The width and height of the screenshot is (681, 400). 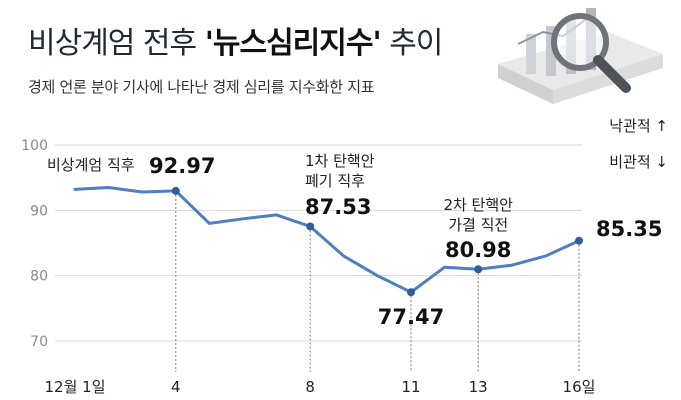 What do you see at coordinates (39, 211) in the screenshot?
I see `y-tick-label-90: 90` at bounding box center [39, 211].